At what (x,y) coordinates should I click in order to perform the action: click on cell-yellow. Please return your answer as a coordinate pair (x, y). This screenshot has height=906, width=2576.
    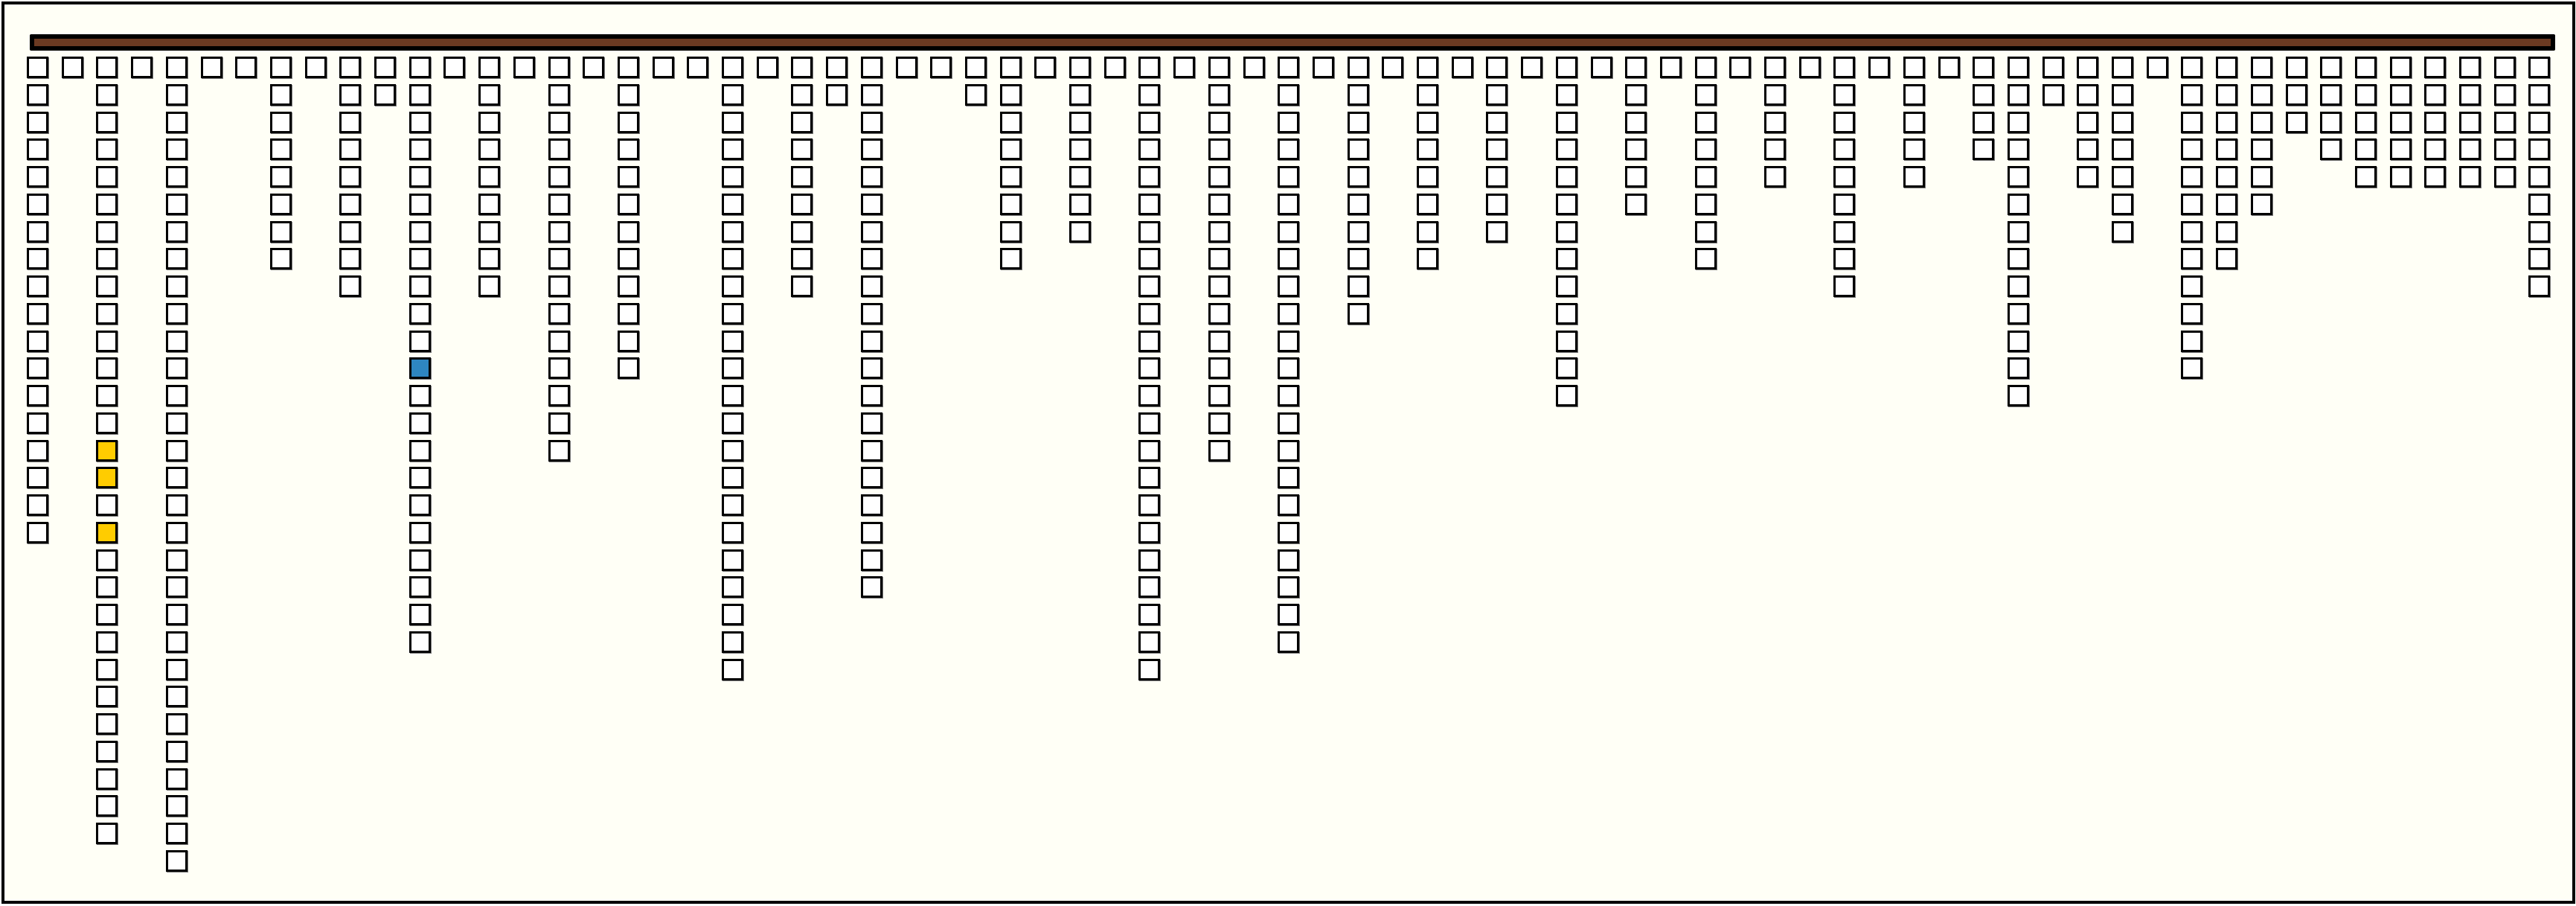
    Looking at the image, I should click on (107, 532).